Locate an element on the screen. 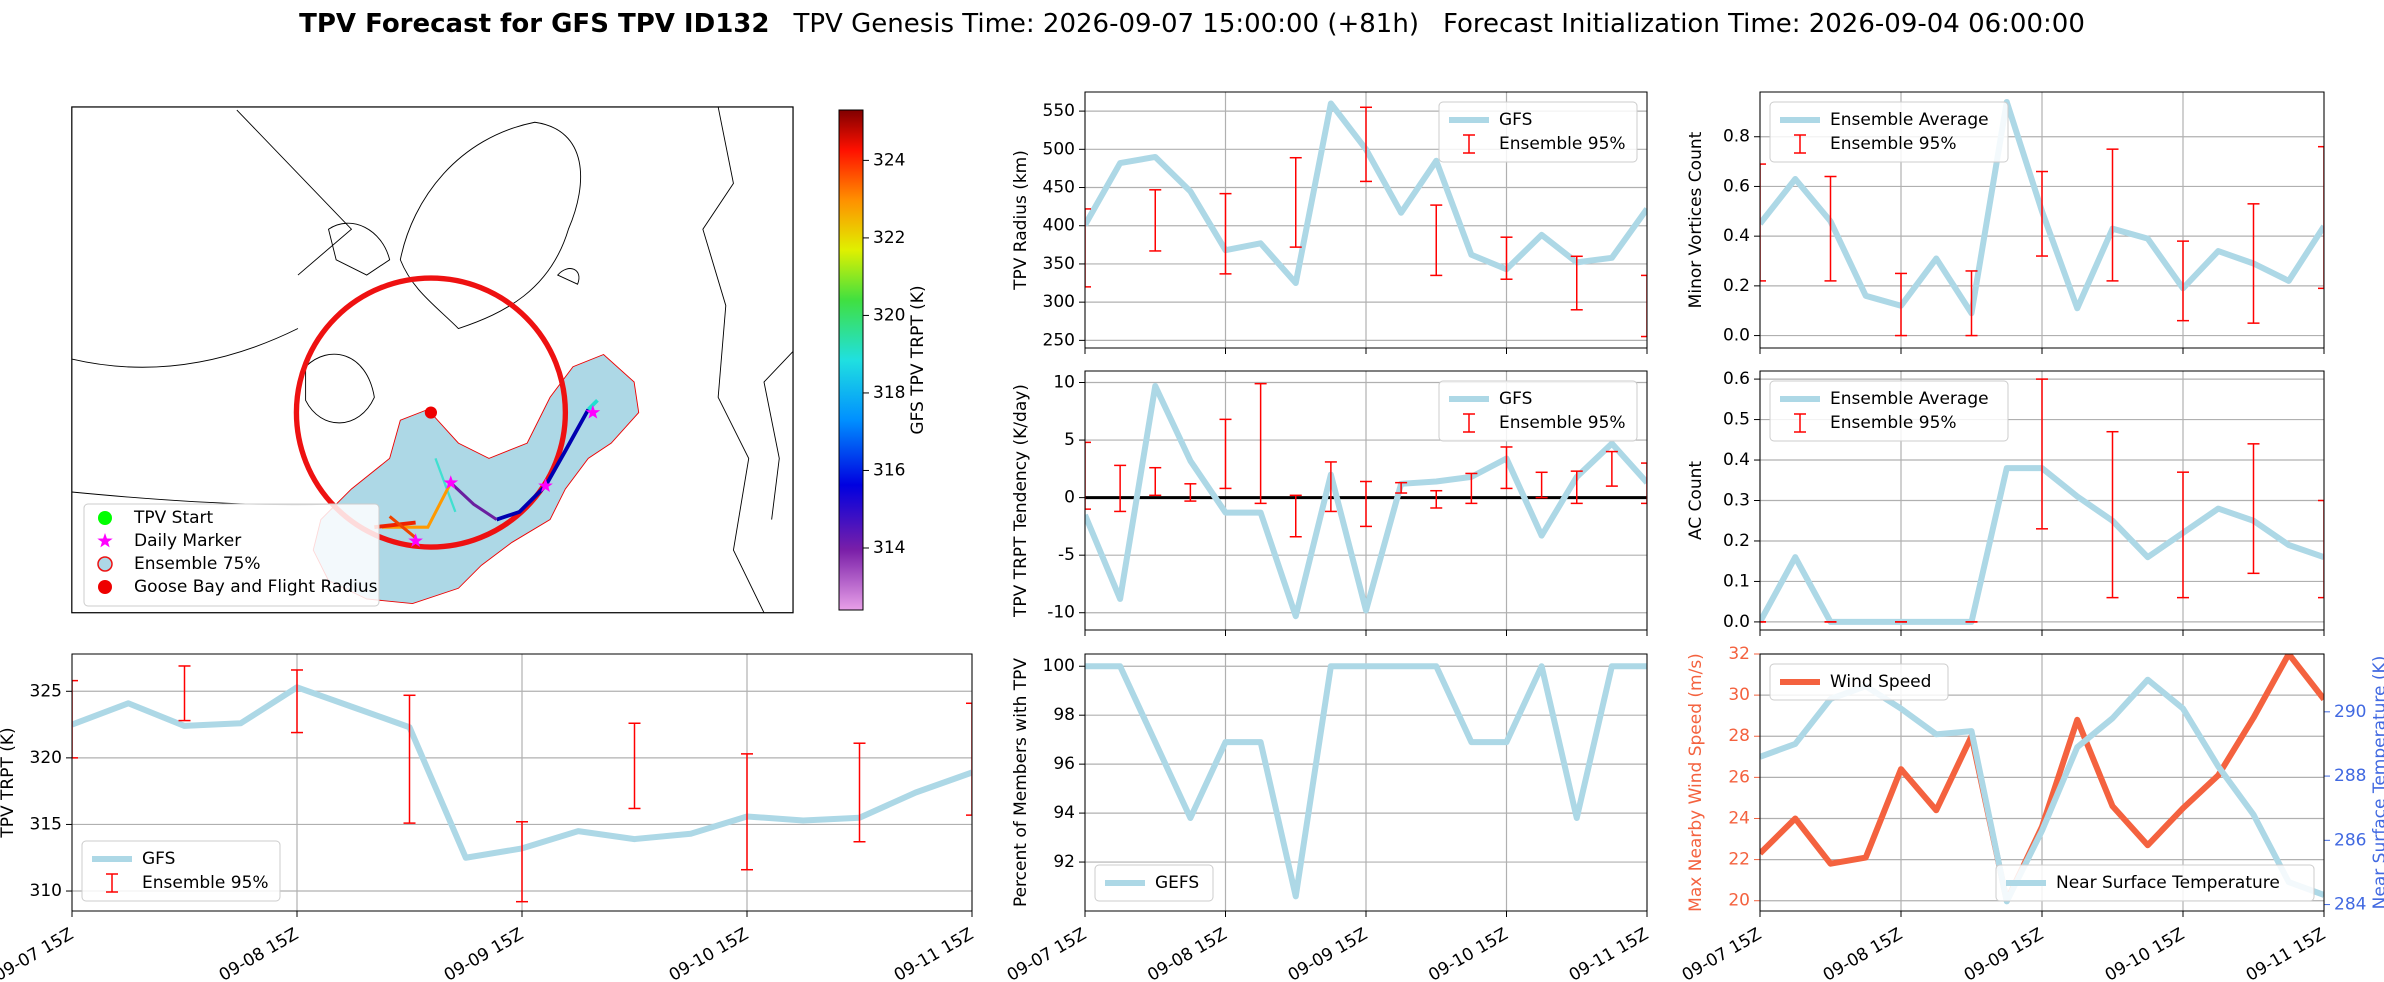 The width and height of the screenshot is (2384, 982). y-tick-label: 96 is located at coordinates (1064, 764).